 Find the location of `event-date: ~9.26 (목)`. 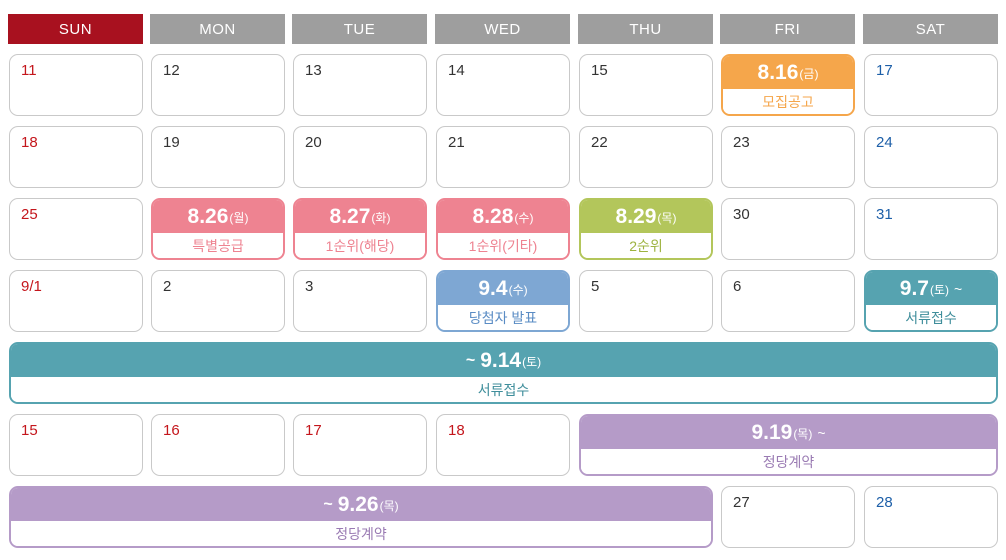

event-date: ~9.26 (목) is located at coordinates (361, 504).